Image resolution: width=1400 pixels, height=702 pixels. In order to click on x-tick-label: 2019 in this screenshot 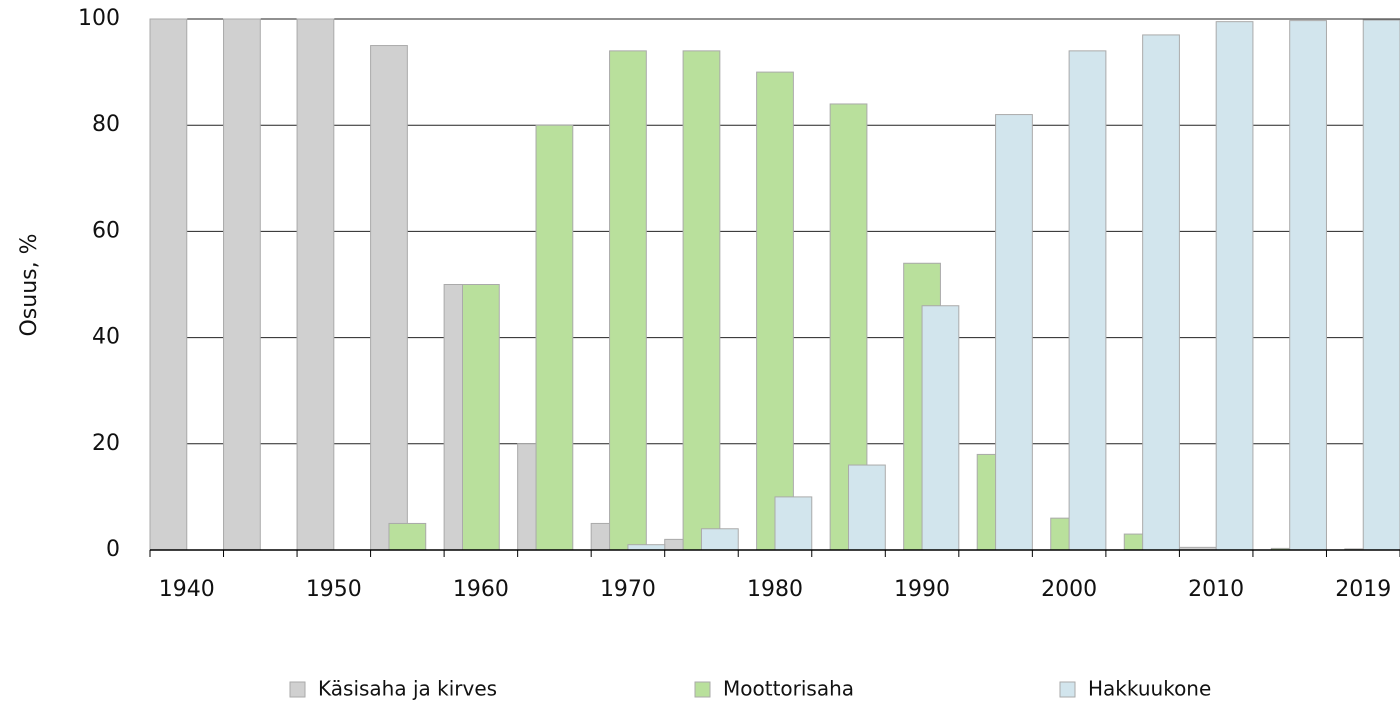, I will do `click(1363, 589)`.